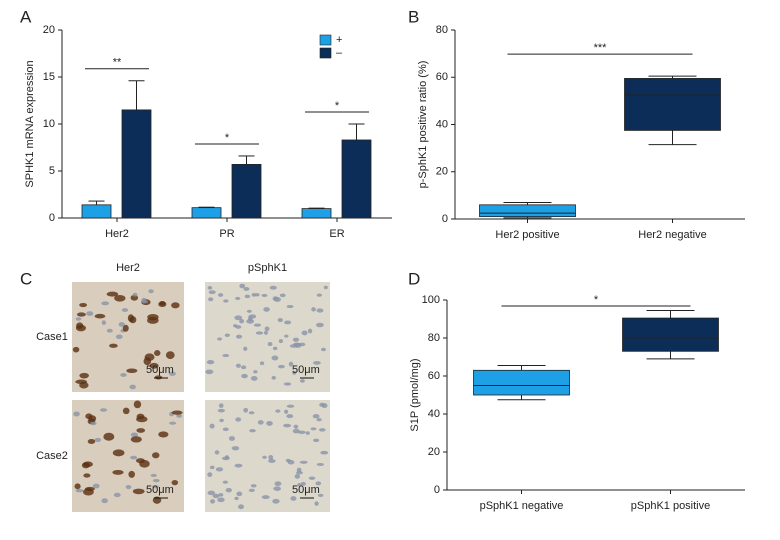  What do you see at coordinates (442, 124) in the screenshot?
I see `y-tick-label: 40` at bounding box center [442, 124].